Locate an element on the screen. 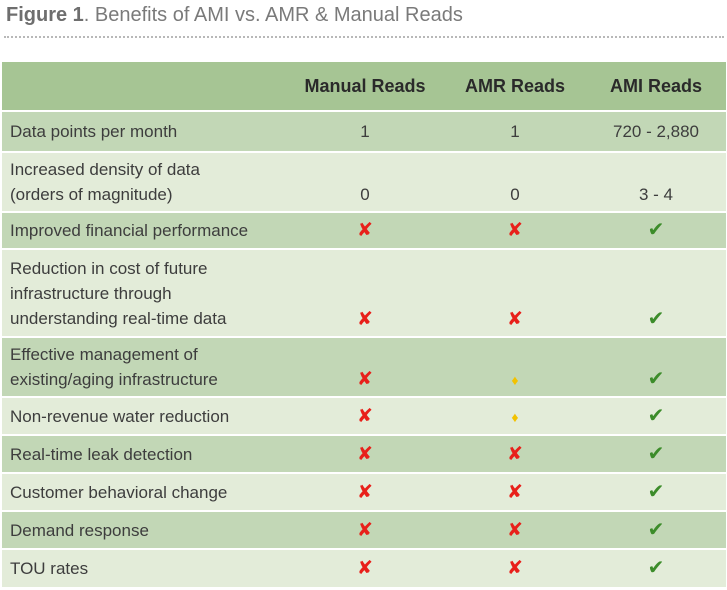 This screenshot has height=590, width=727. header-cell is located at coordinates (144, 86).